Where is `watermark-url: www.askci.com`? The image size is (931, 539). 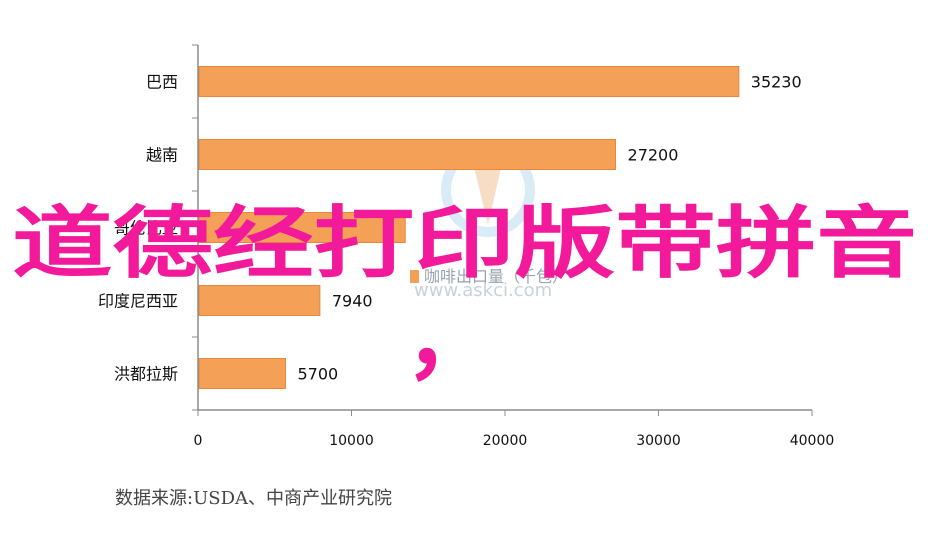 watermark-url: www.askci.com is located at coordinates (483, 290).